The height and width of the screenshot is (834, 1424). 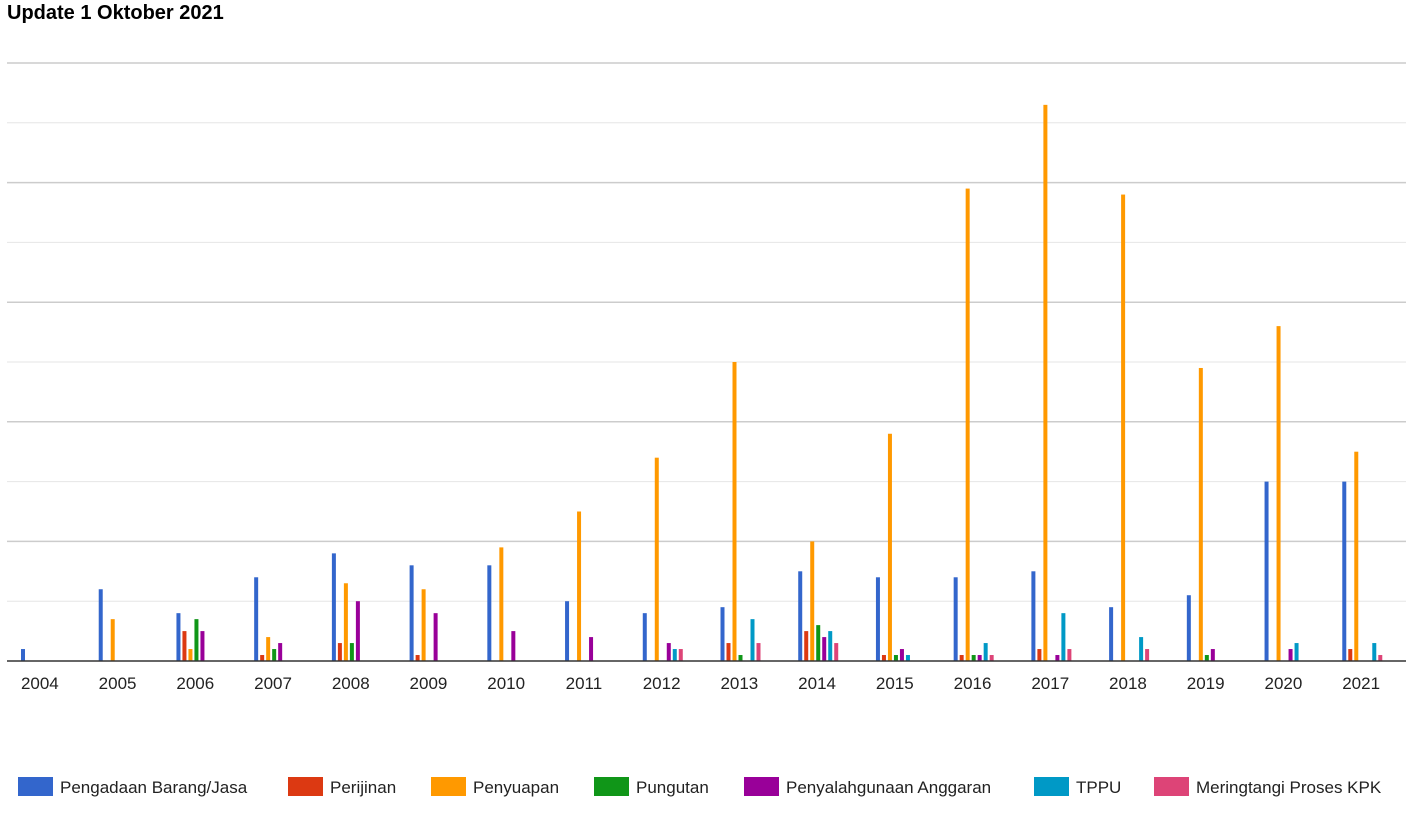 I want to click on x-tick-label: 2011, so click(x=584, y=683).